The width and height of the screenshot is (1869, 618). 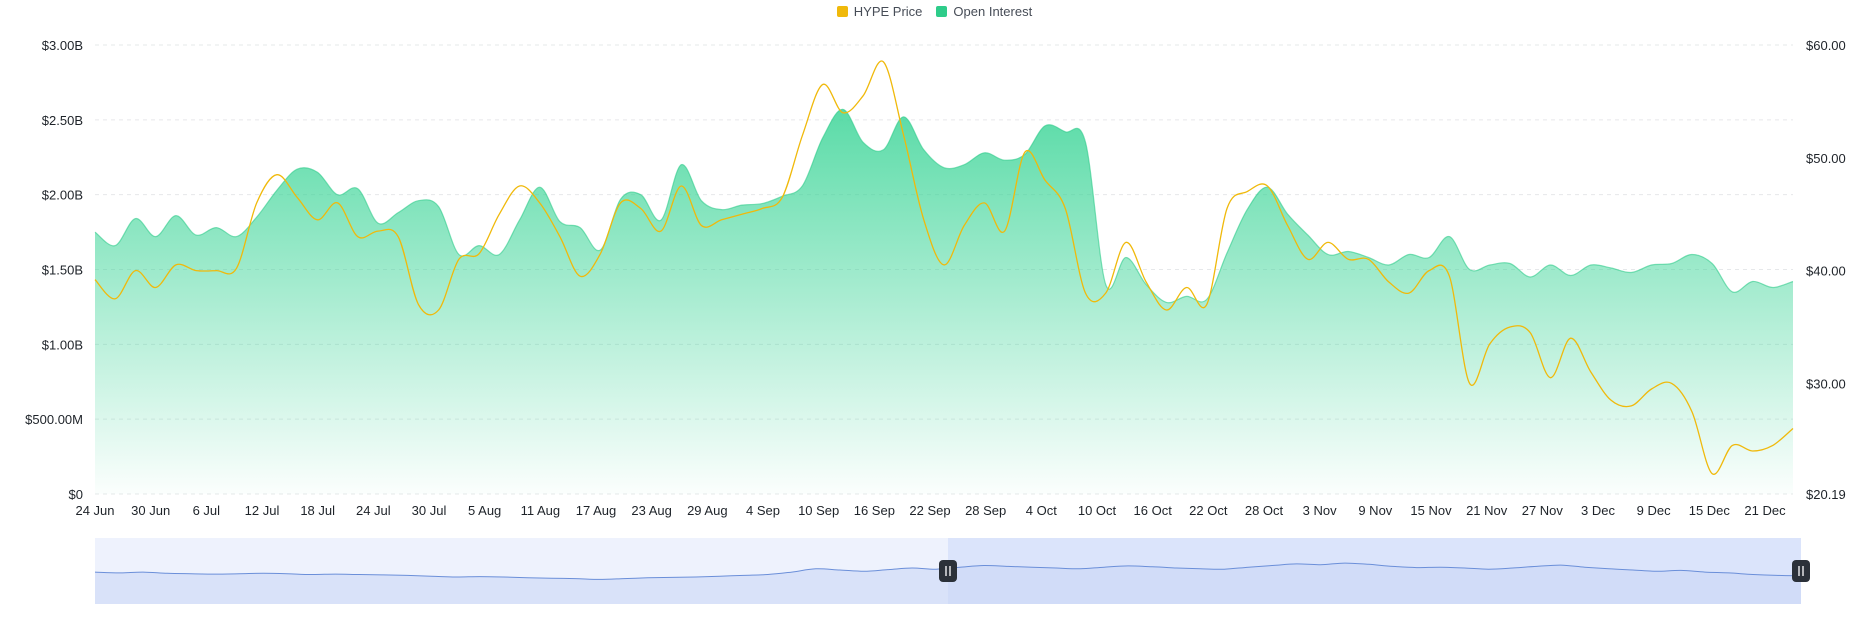 I want to click on y-left-tick-label: $500.00M, so click(x=54, y=419).